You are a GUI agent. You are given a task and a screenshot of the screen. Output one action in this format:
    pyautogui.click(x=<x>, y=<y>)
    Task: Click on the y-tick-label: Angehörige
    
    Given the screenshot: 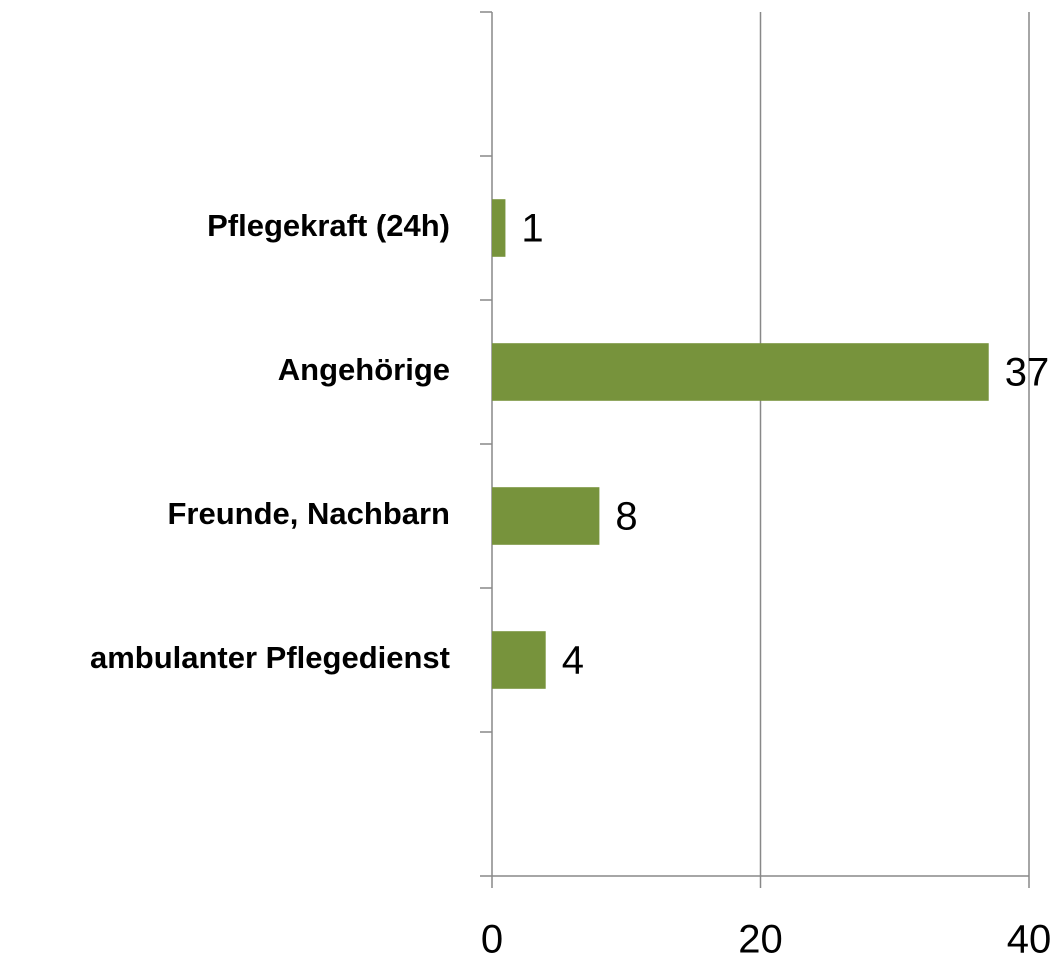 What is the action you would take?
    pyautogui.click(x=364, y=369)
    